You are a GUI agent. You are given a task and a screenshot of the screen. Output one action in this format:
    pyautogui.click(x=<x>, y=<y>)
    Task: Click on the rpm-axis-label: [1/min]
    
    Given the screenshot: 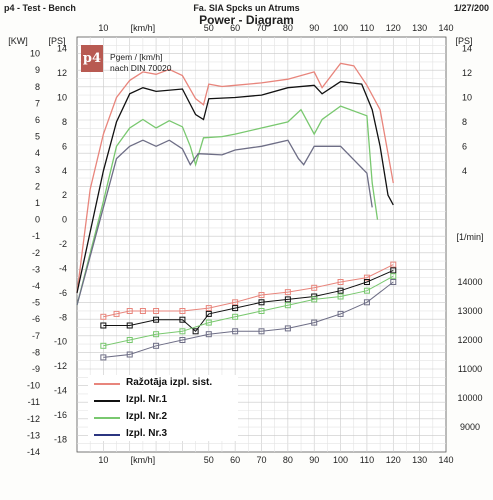 What is the action you would take?
    pyautogui.click(x=469, y=237)
    